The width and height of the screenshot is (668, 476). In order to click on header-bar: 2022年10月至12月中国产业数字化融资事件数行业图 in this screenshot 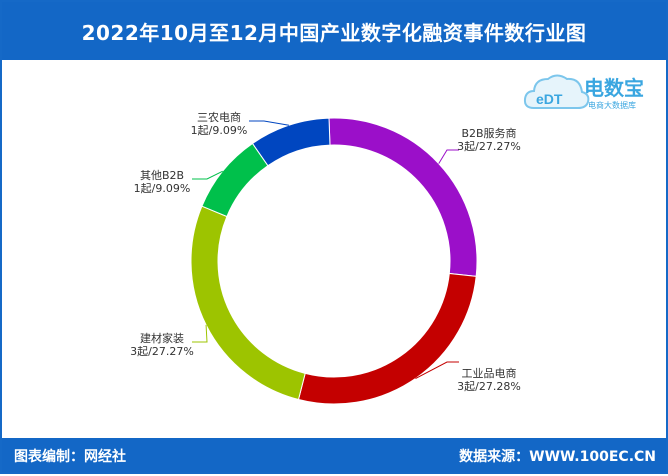, I will do `click(334, 31)`.